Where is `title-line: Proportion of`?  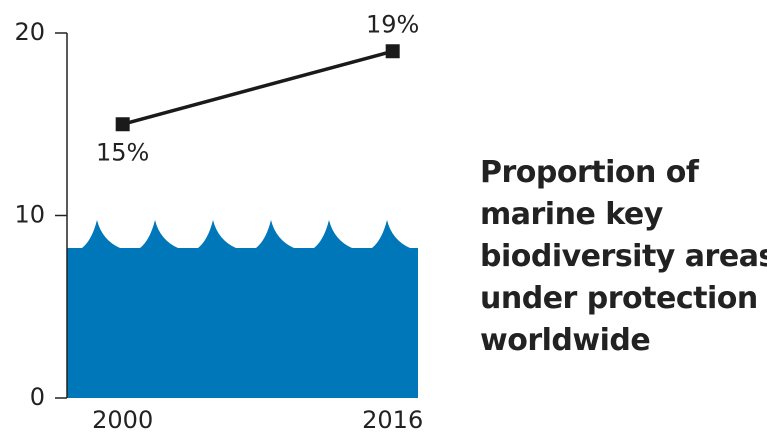 title-line: Proportion of is located at coordinates (589, 172).